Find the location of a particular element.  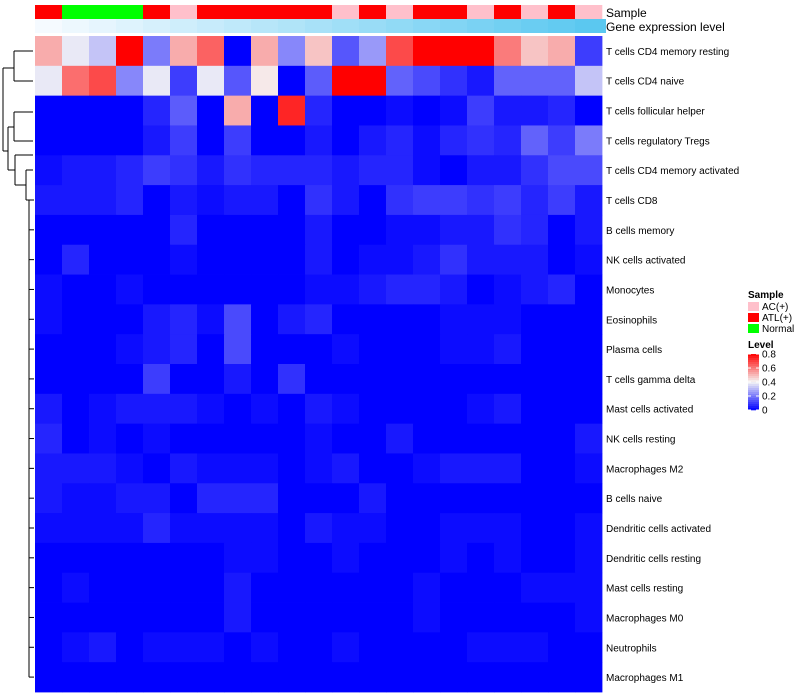

heatmap-cell-r21-c2 is located at coordinates (103, 677).